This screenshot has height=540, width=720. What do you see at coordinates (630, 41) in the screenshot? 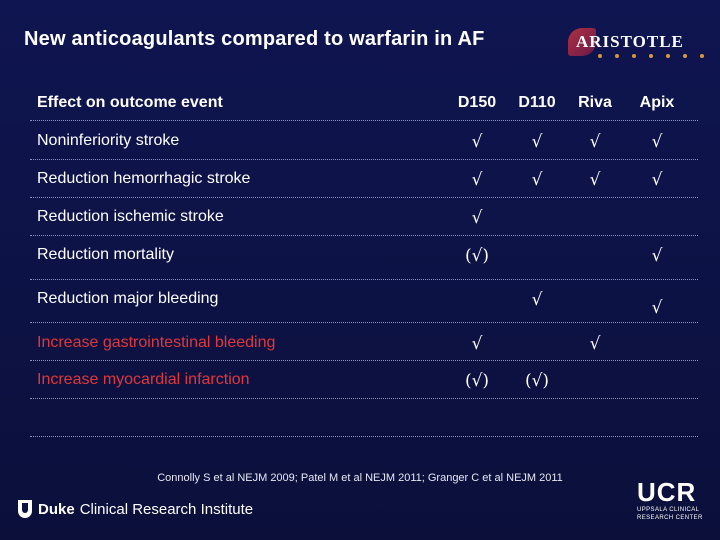
I see `aristotle-logo-text: ARISTOTLE` at bounding box center [630, 41].